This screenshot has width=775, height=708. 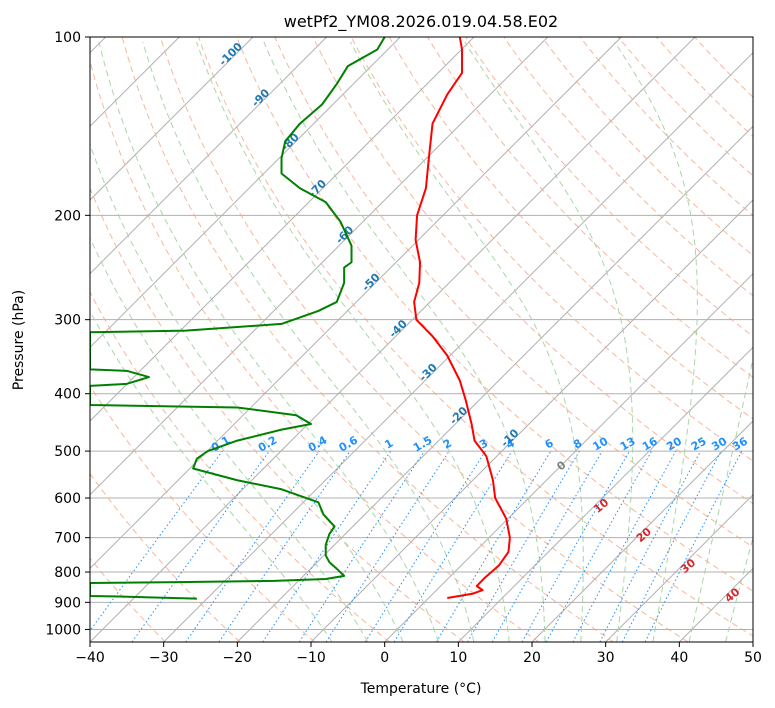 I want to click on x-tick-label: 40, so click(x=679, y=658).